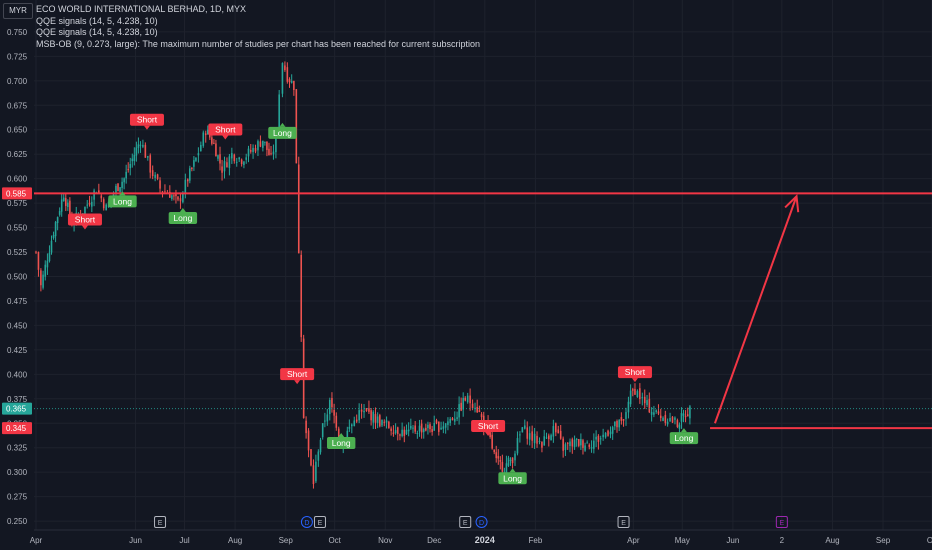 This screenshot has height=550, width=932. Describe the element at coordinates (17, 179) in the screenshot. I see `y-tick-label: 0.600` at that location.